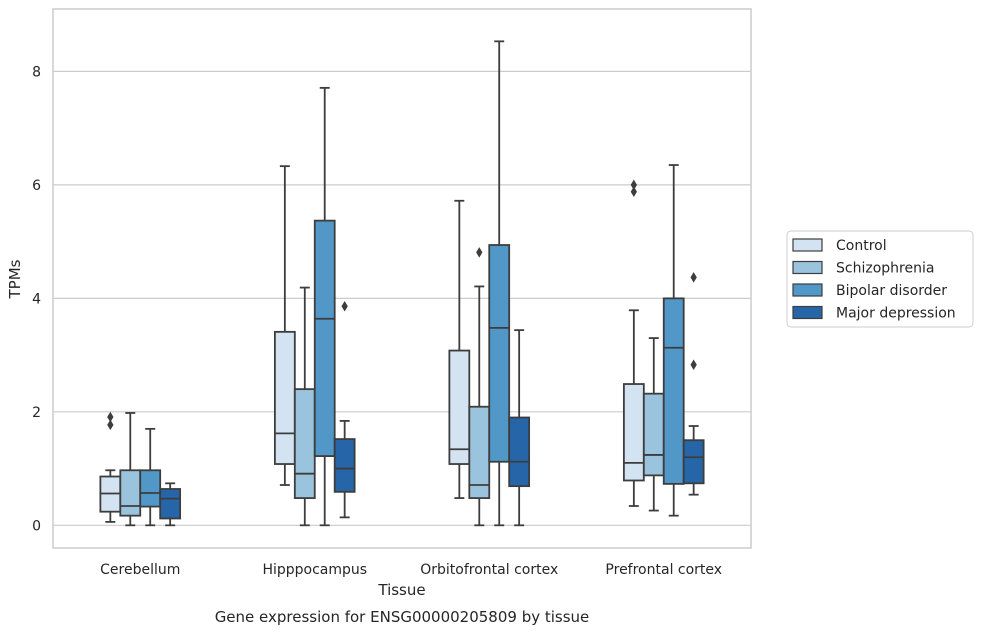 The image size is (983, 634). Describe the element at coordinates (891, 291) in the screenshot. I see `legend-label: Bipolar disorder` at that location.